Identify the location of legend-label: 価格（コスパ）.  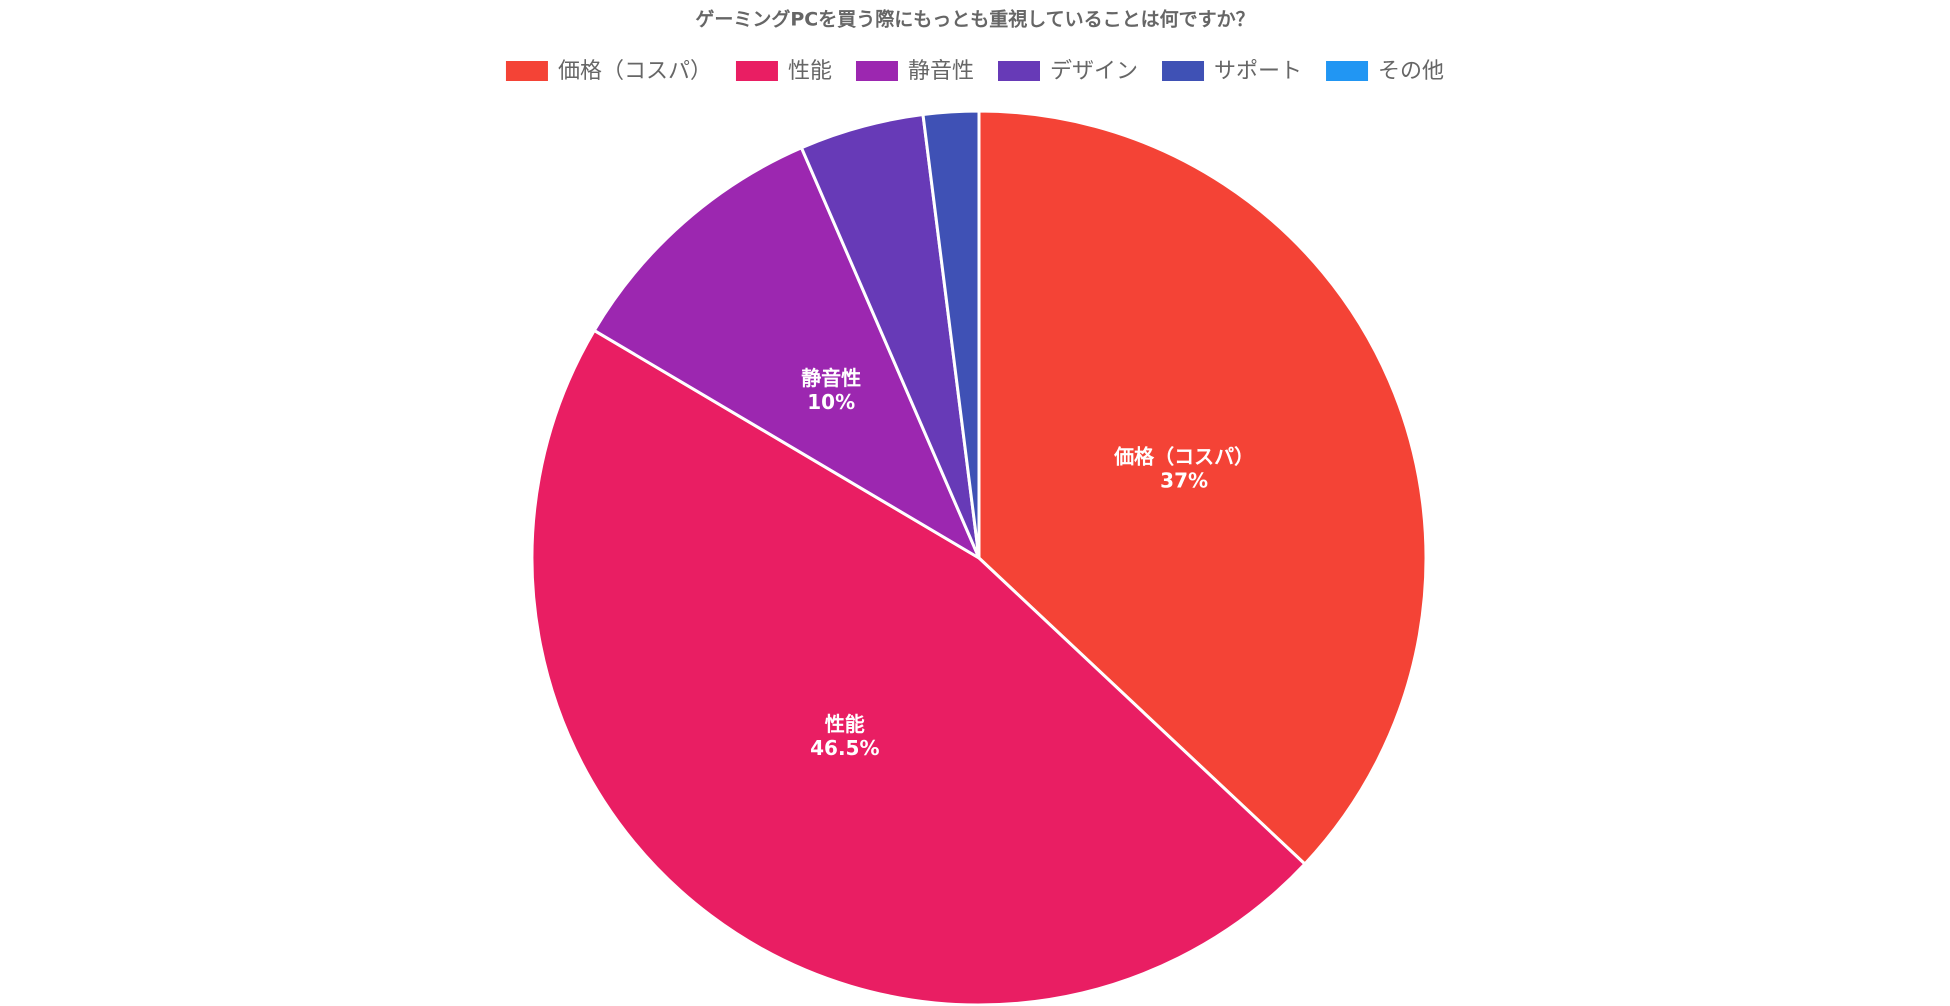
(635, 71).